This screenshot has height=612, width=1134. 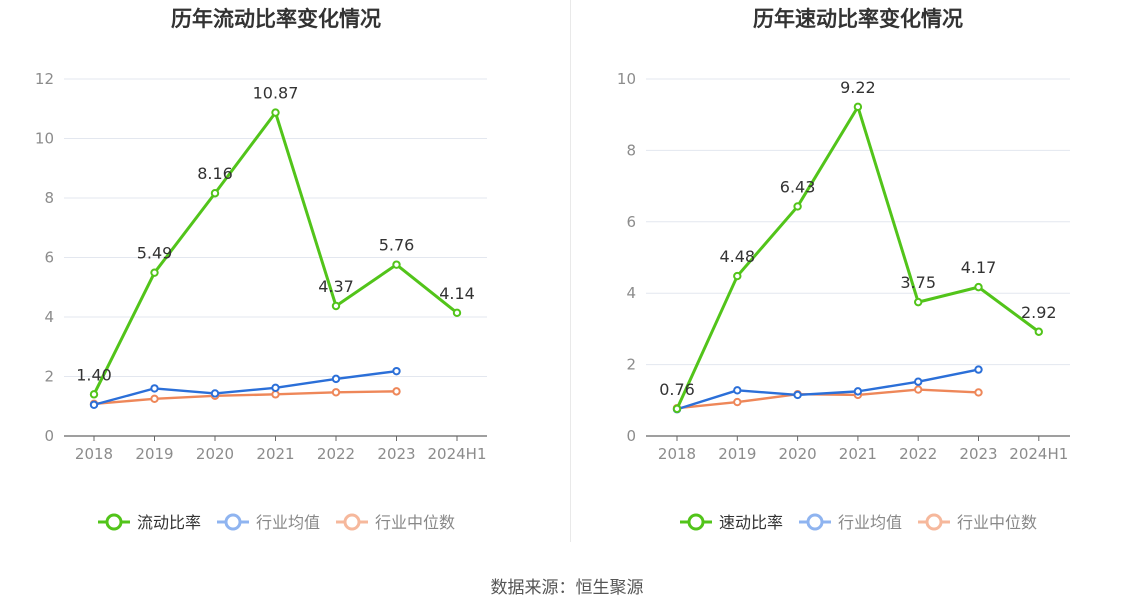 What do you see at coordinates (858, 87) in the screenshot?
I see `data-label: 9.22` at bounding box center [858, 87].